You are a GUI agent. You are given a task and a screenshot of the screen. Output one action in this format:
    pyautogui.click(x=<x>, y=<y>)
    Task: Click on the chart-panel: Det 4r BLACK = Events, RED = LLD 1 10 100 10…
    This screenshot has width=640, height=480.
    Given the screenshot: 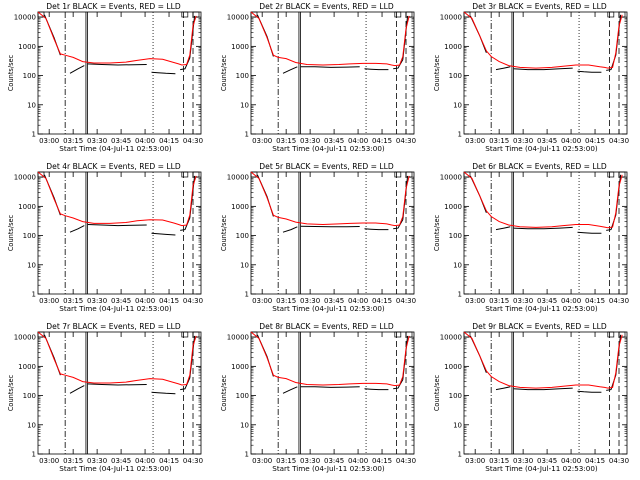 What is the action you would take?
    pyautogui.click(x=105, y=237)
    